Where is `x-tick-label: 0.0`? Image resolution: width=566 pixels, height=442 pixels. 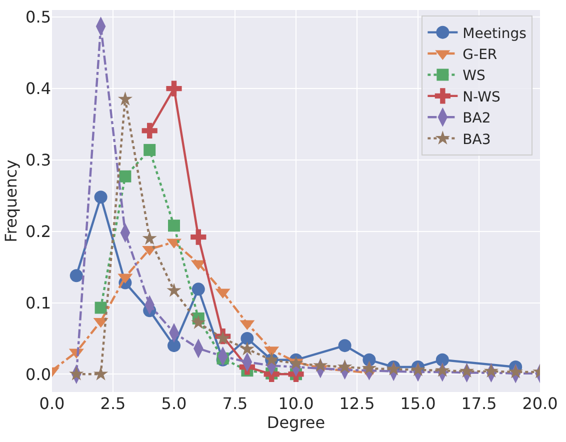
x-tick-label: 0.0 is located at coordinates (52, 403).